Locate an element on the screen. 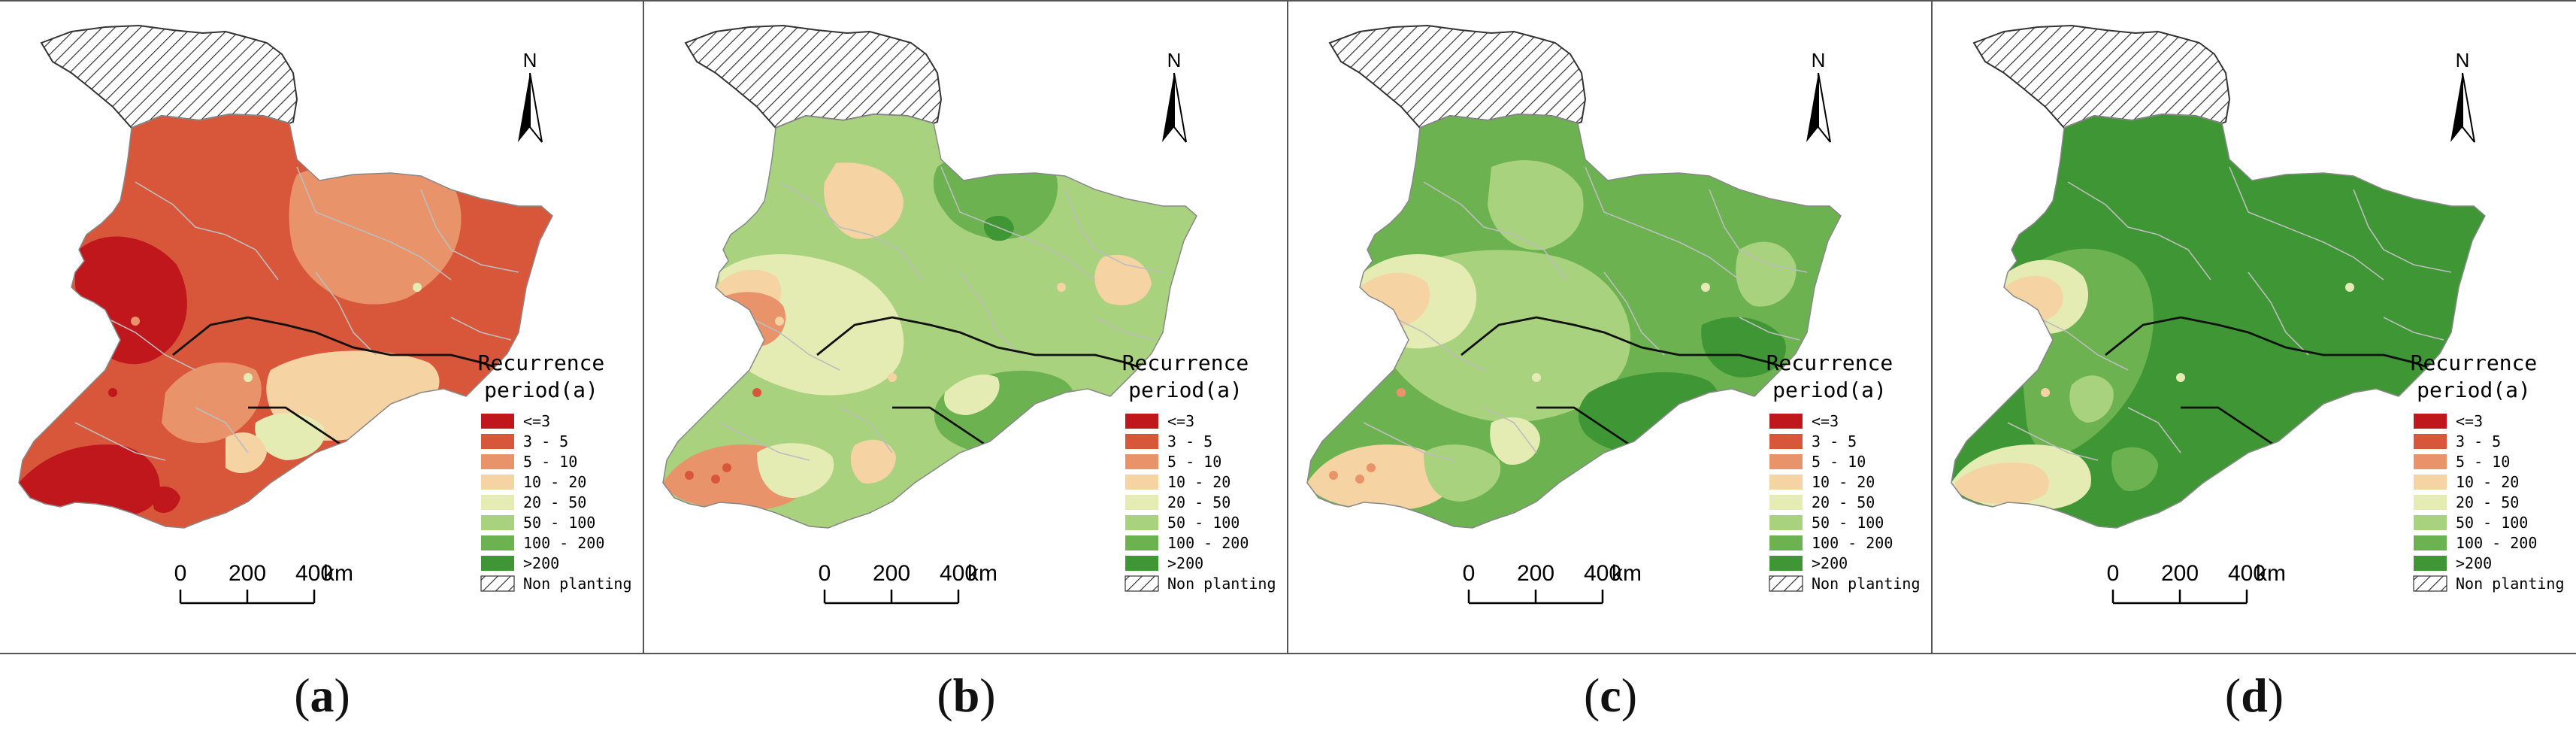  legend-title-line2: period(a) is located at coordinates (2474, 390).